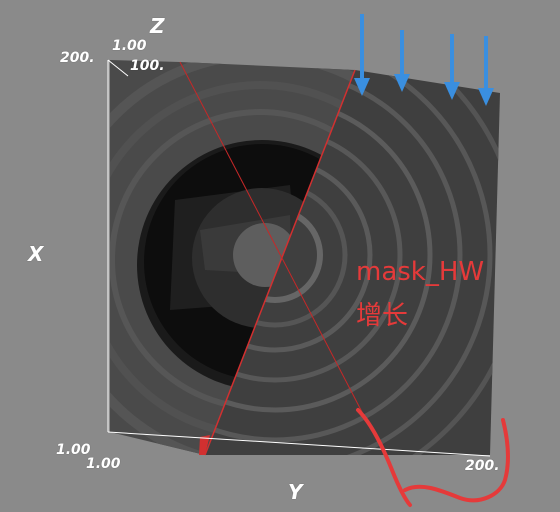 The height and width of the screenshot is (512, 560). What do you see at coordinates (295, 492) in the screenshot?
I see `y-axis-label: Y` at bounding box center [295, 492].